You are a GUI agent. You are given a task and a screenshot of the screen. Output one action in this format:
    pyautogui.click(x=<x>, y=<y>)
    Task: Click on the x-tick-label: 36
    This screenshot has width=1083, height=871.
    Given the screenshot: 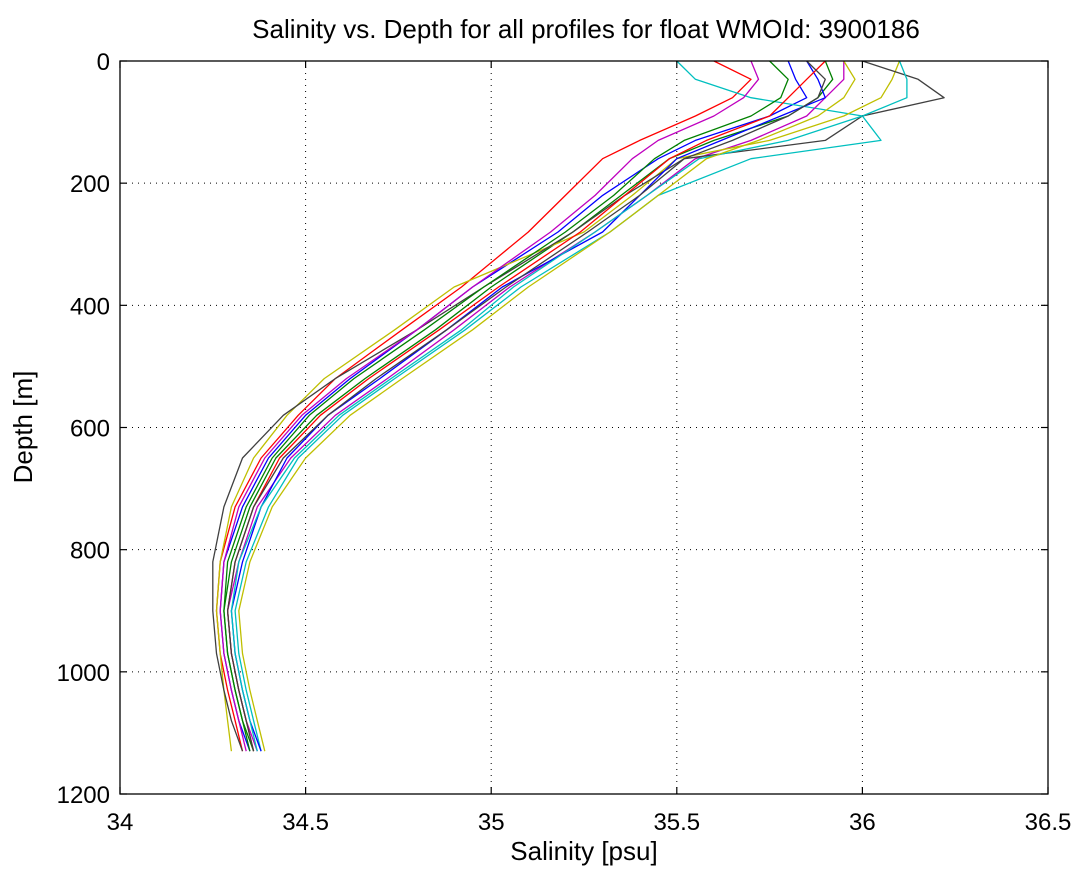 What is the action you would take?
    pyautogui.click(x=862, y=822)
    